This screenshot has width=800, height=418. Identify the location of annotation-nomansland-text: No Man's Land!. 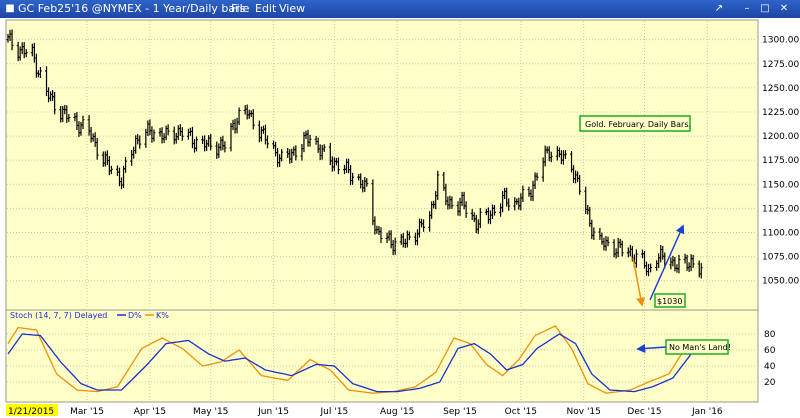
(700, 347).